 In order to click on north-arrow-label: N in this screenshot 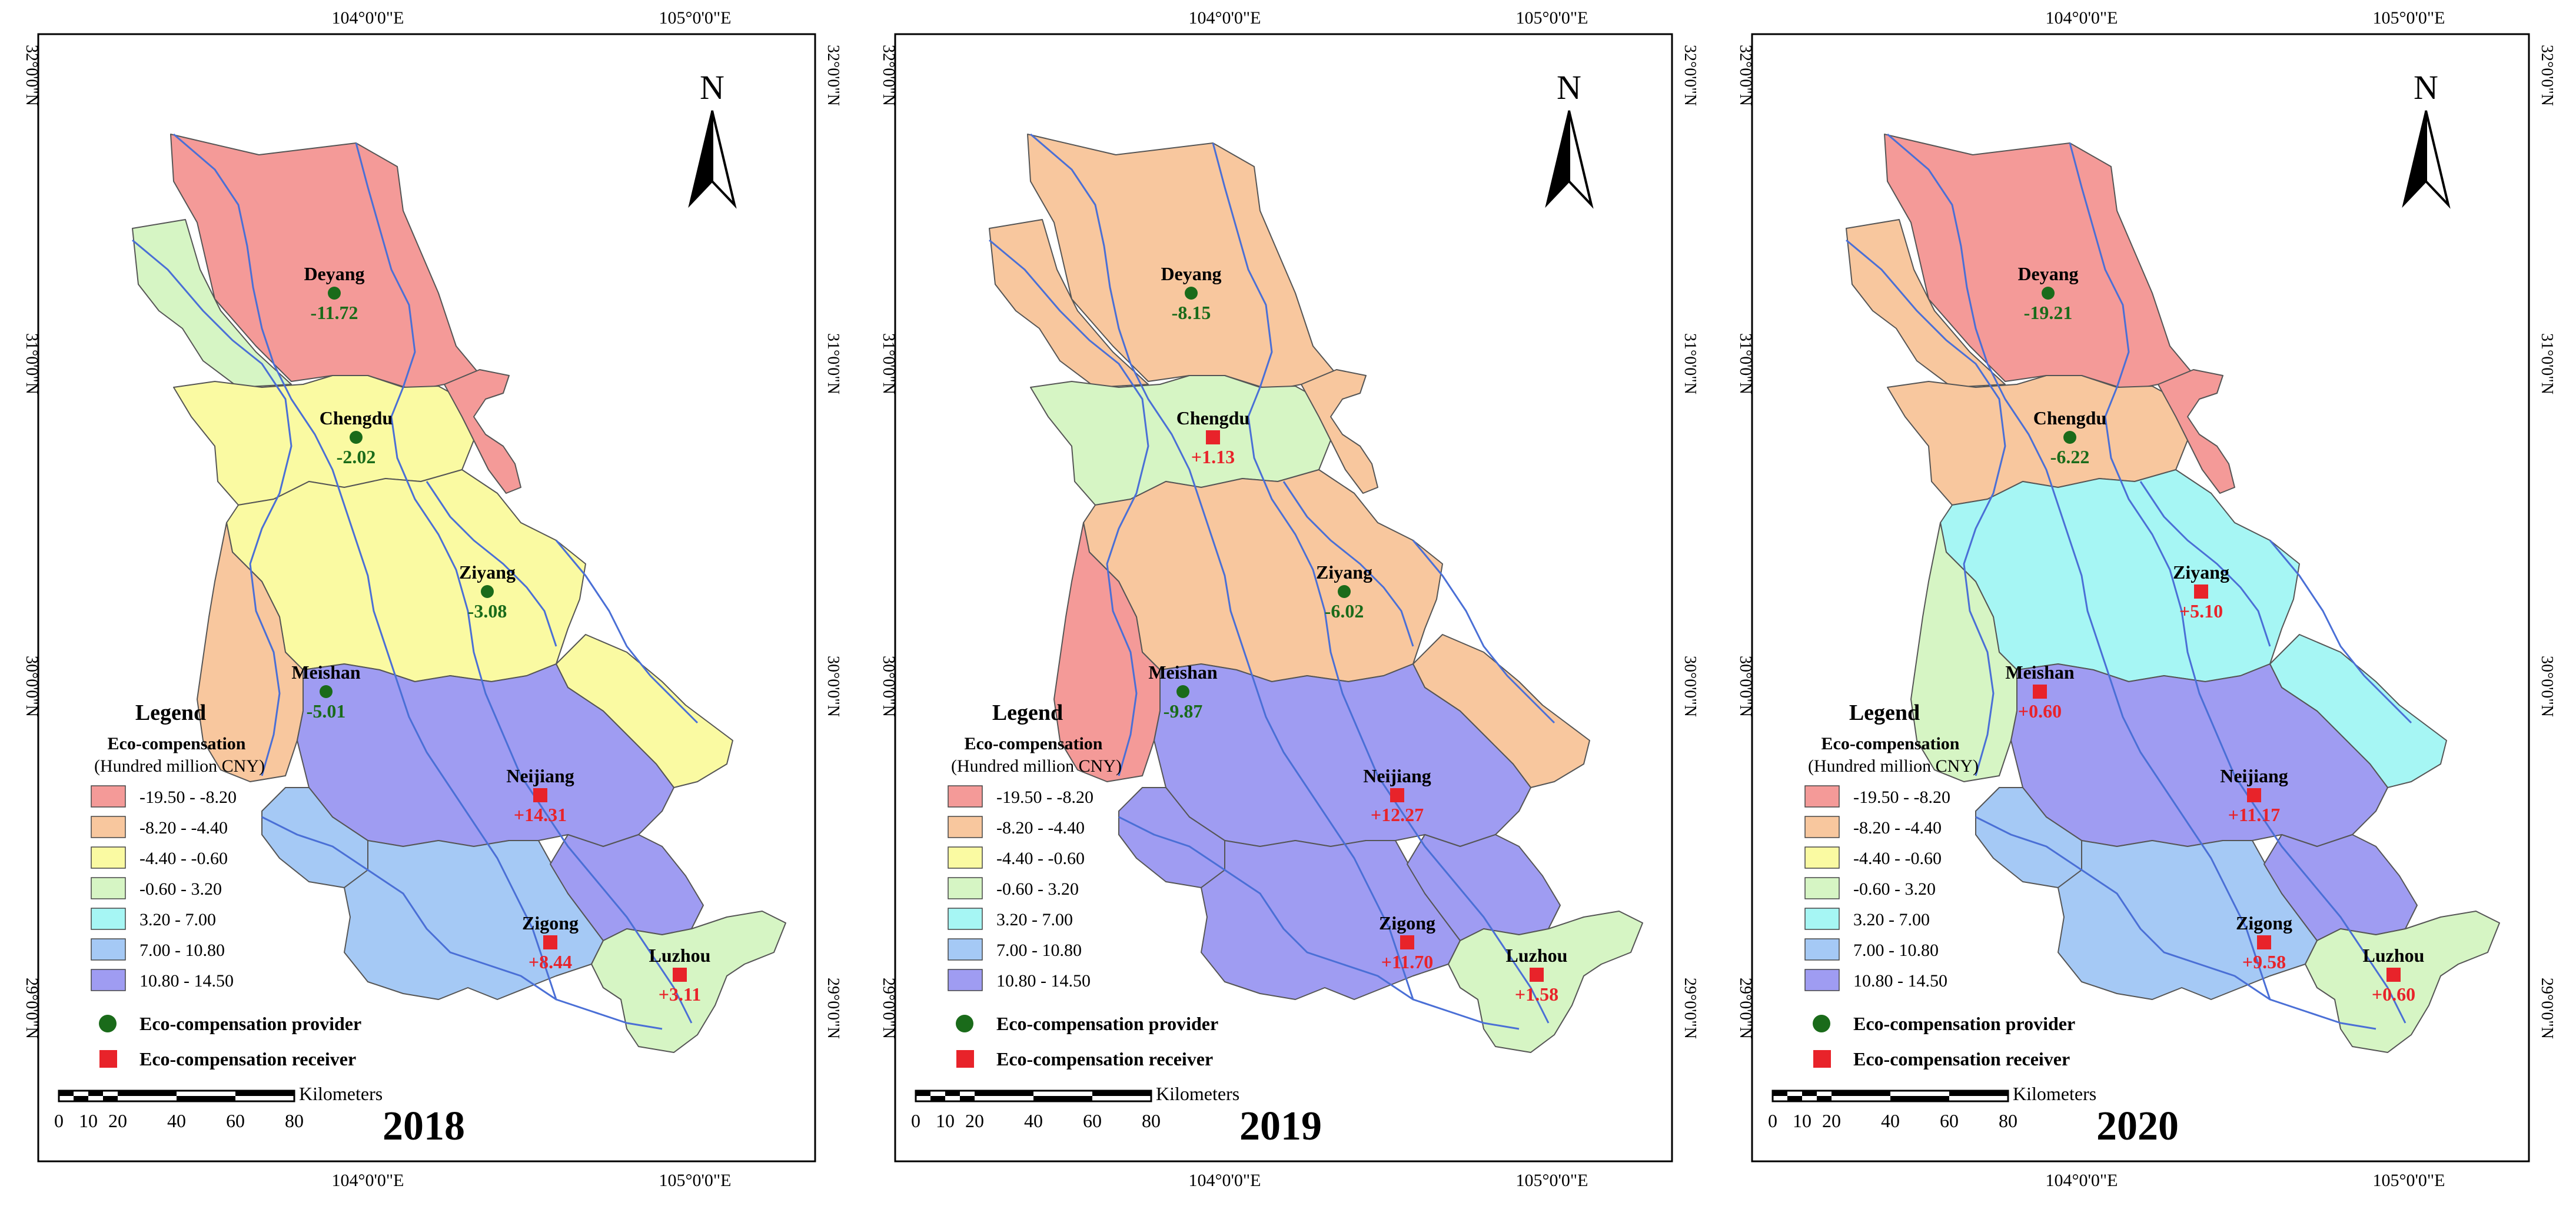, I will do `click(2426, 87)`.